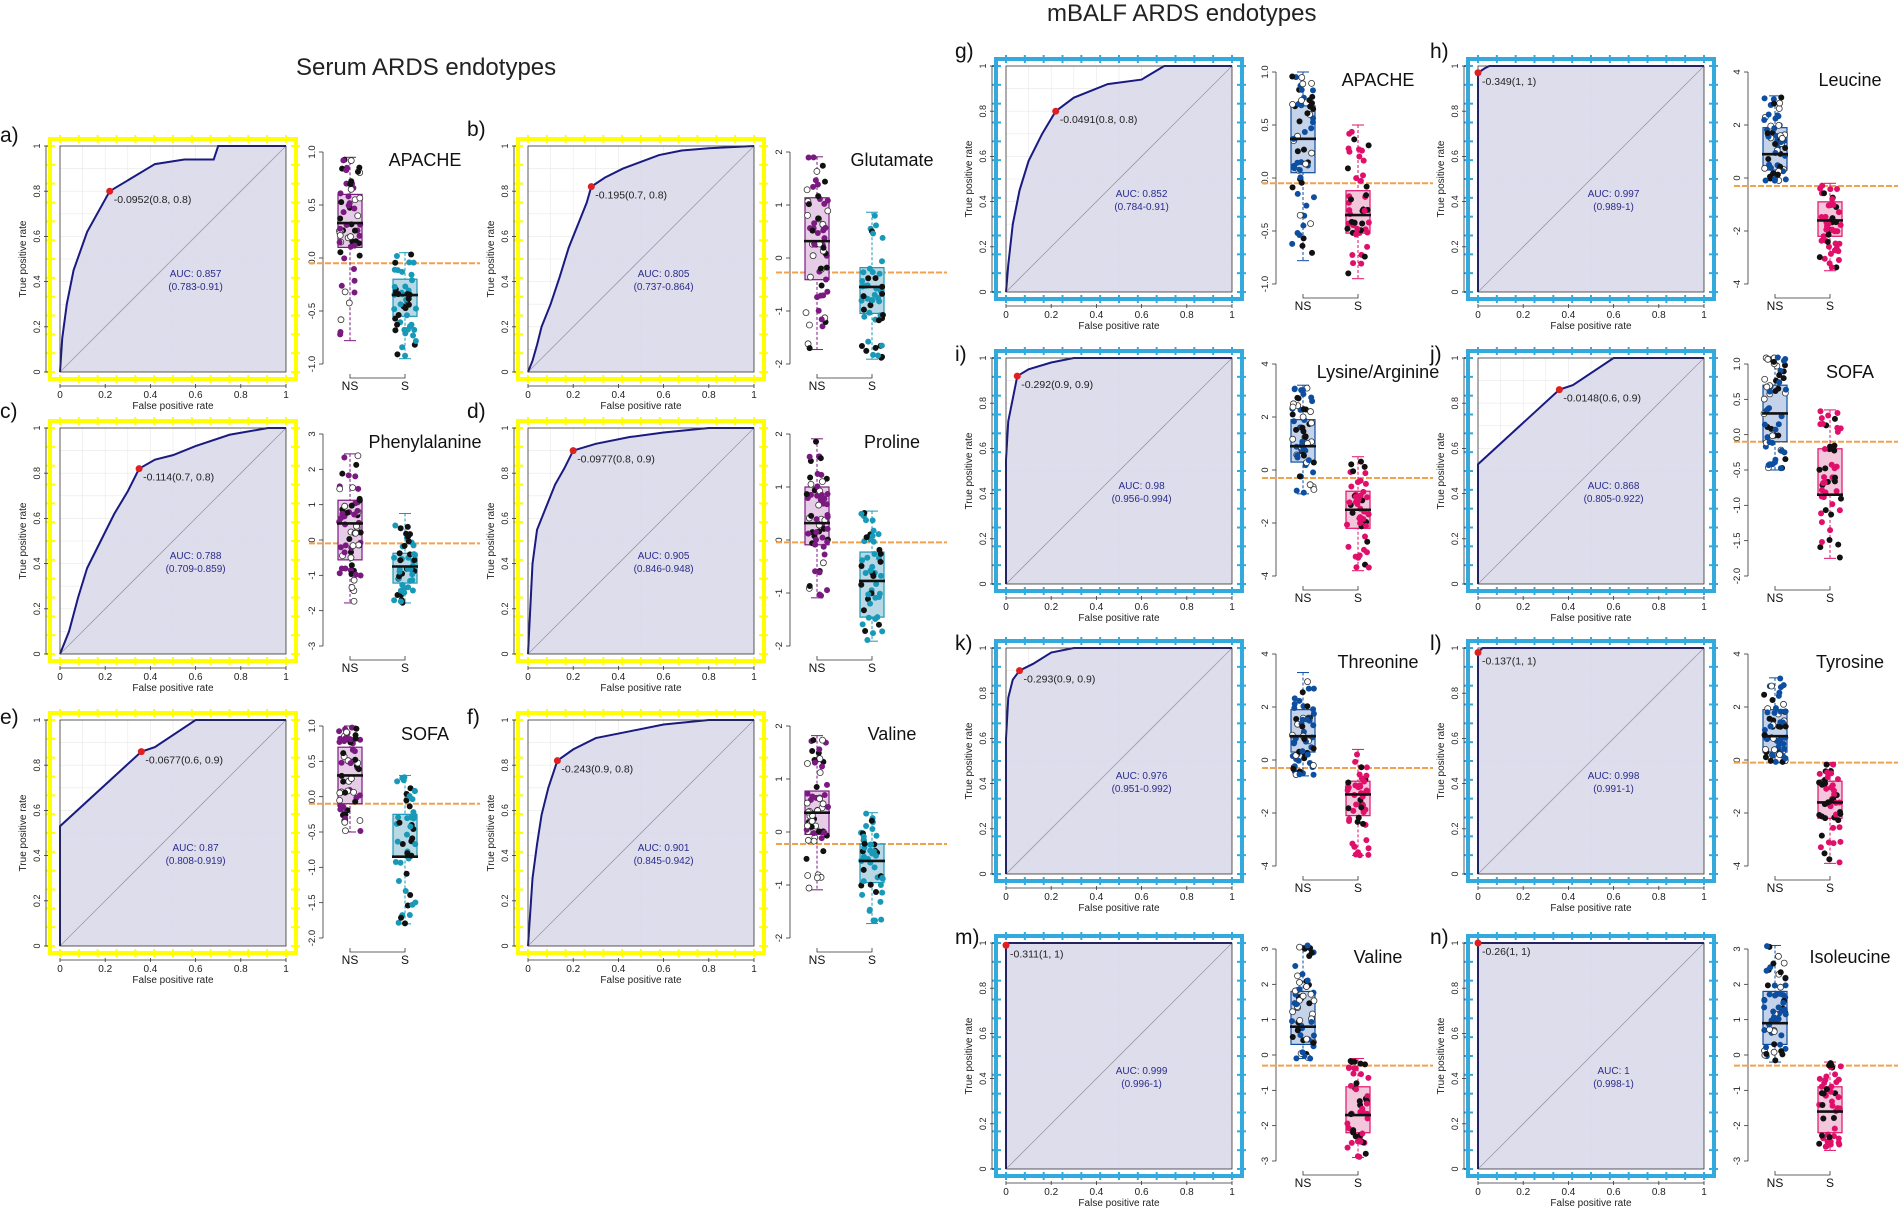 The height and width of the screenshot is (1213, 1898). Describe the element at coordinates (425, 734) in the screenshot. I see `metabolite-title: SOFA` at that location.